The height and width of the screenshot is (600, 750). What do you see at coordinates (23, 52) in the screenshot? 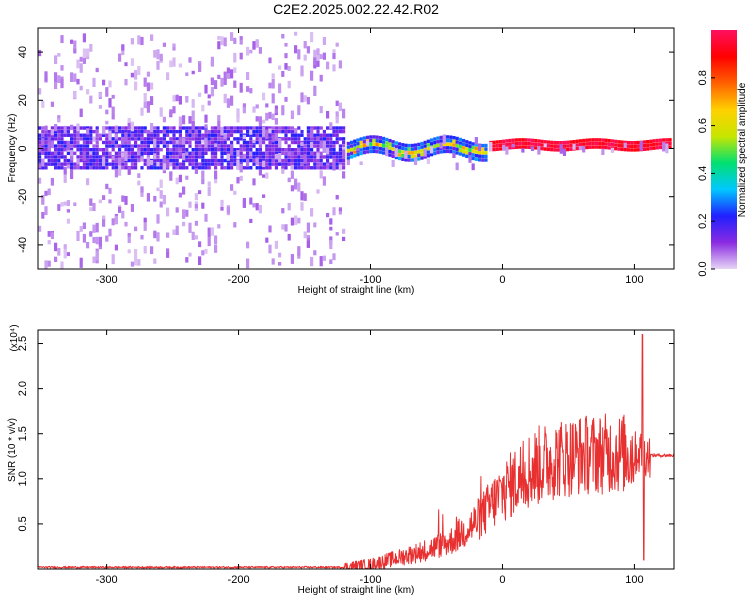
I see `y-tick-label: 40` at bounding box center [23, 52].